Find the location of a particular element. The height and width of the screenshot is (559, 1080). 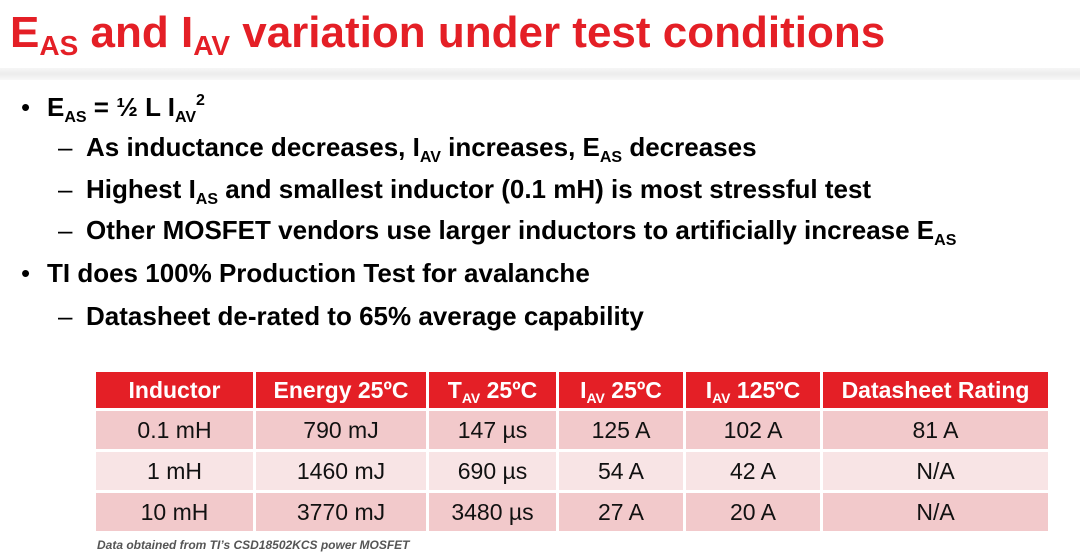

table-cell: 1 mH is located at coordinates (174, 471).